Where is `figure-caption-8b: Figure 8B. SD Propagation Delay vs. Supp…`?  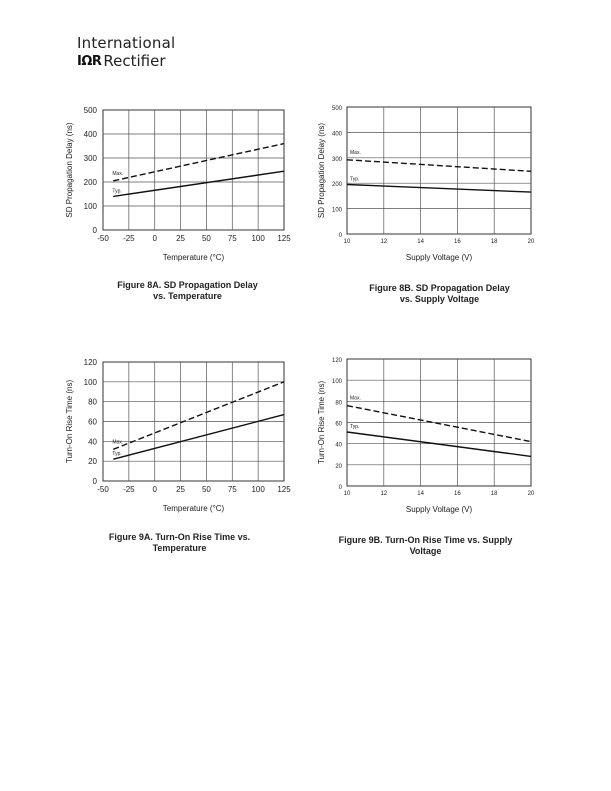
figure-caption-8b: Figure 8B. SD Propagation Delay vs. Supp… is located at coordinates (439, 294).